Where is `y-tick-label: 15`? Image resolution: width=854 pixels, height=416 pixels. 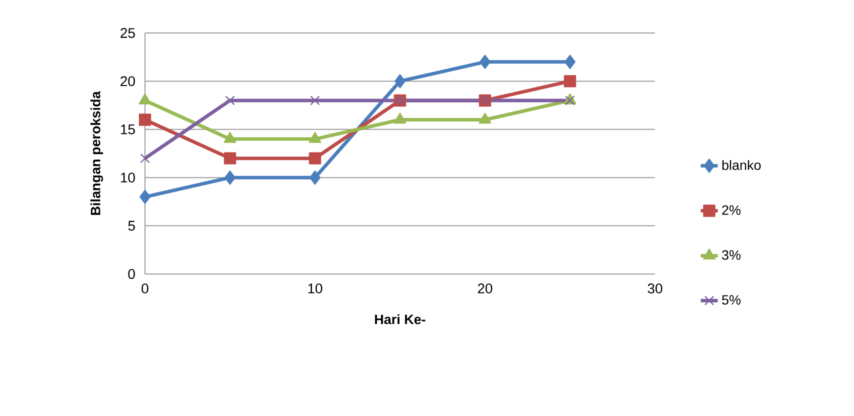 y-tick-label: 15 is located at coordinates (127, 129).